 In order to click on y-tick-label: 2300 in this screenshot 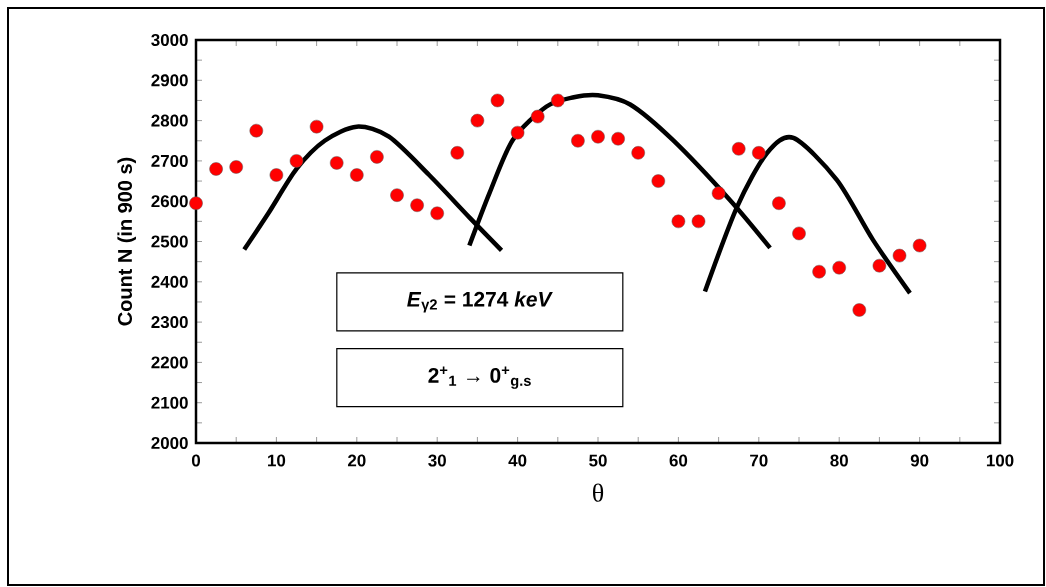, I will do `click(169, 322)`.